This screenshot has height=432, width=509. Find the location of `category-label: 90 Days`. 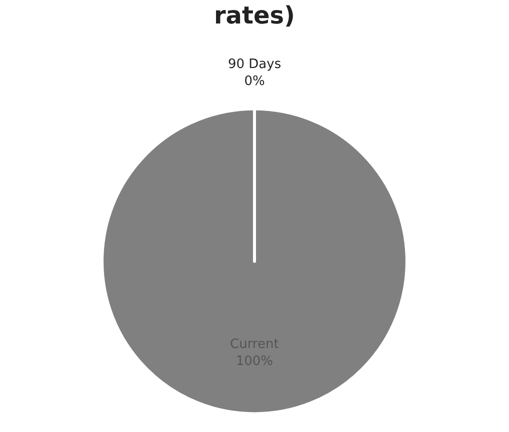

category-label: 90 Days is located at coordinates (255, 64).